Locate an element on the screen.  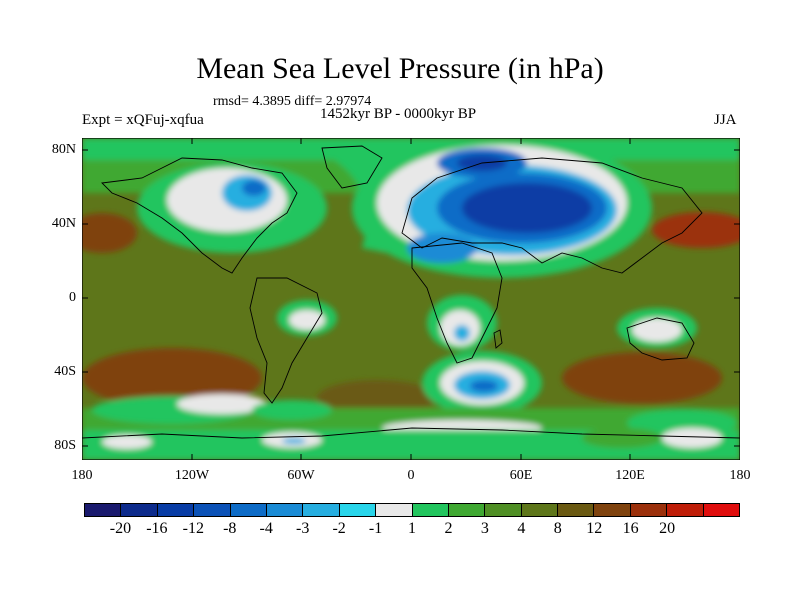
colorbar-label: 16 is located at coordinates (630, 528).